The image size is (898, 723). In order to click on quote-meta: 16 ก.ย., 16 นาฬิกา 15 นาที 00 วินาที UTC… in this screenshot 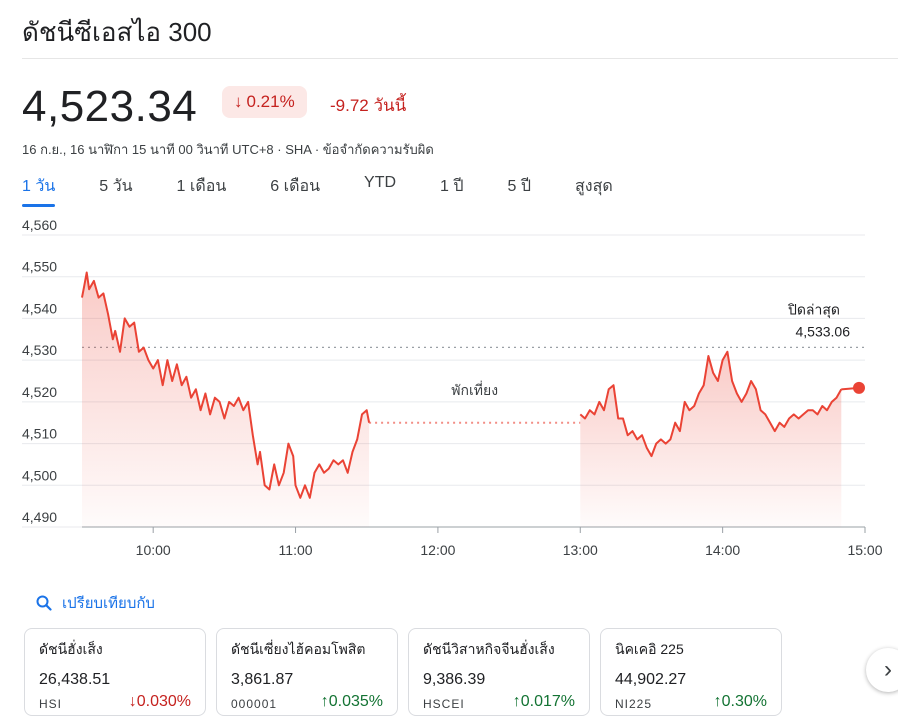, I will do `click(228, 149)`.